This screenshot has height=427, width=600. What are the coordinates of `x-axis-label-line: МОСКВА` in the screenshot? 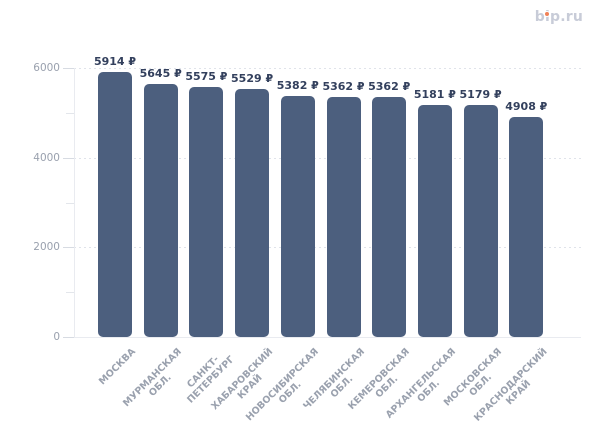 It's located at (118, 367).